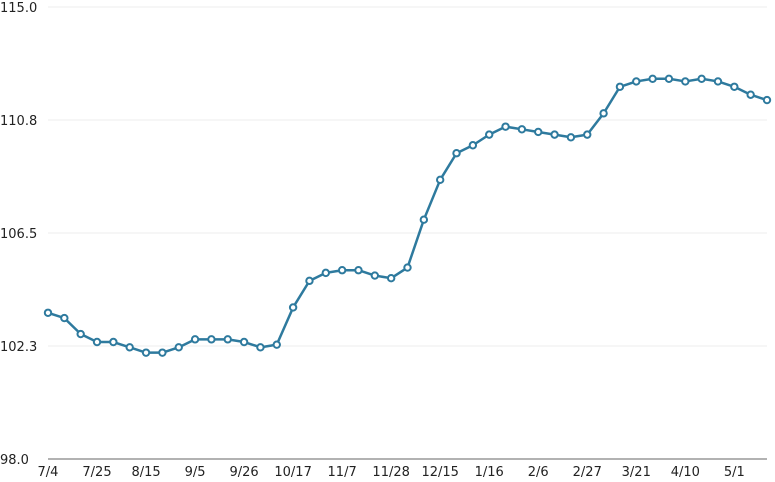 The image size is (775, 482). Describe the element at coordinates (538, 472) in the screenshot. I see `x-tick-label: 2/6` at that location.